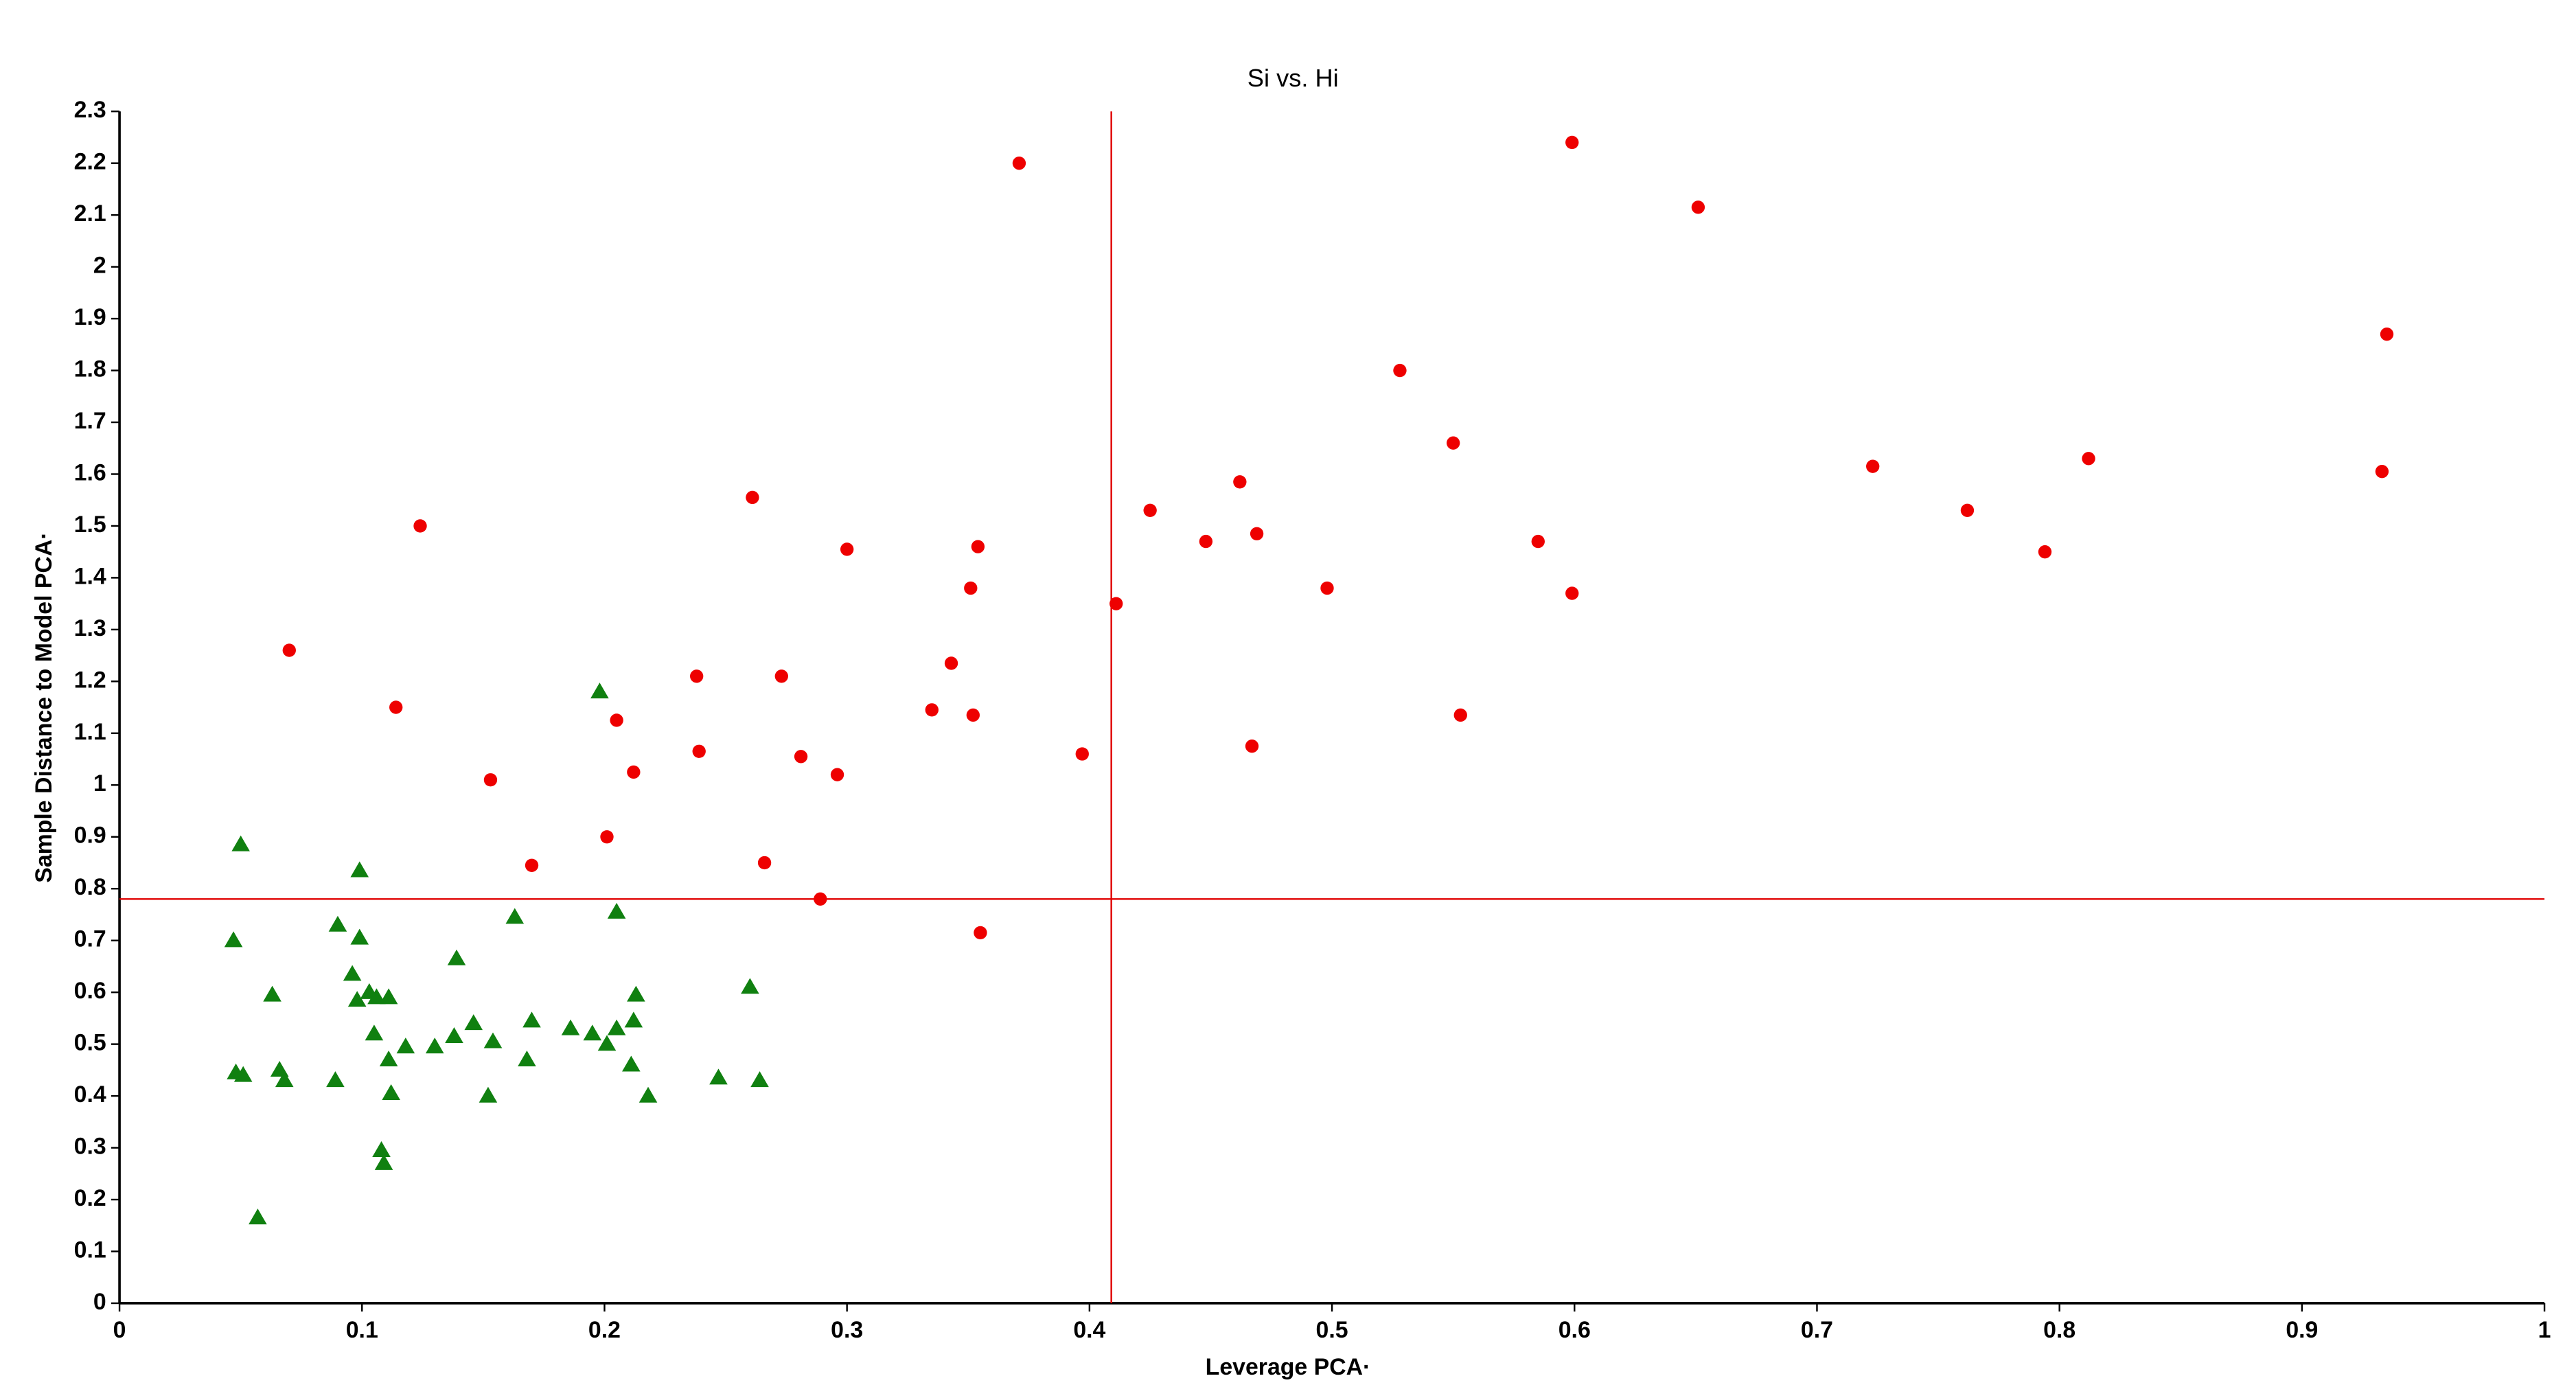  Describe the element at coordinates (90, 680) in the screenshot. I see `y-tick-label: 1.2` at that location.